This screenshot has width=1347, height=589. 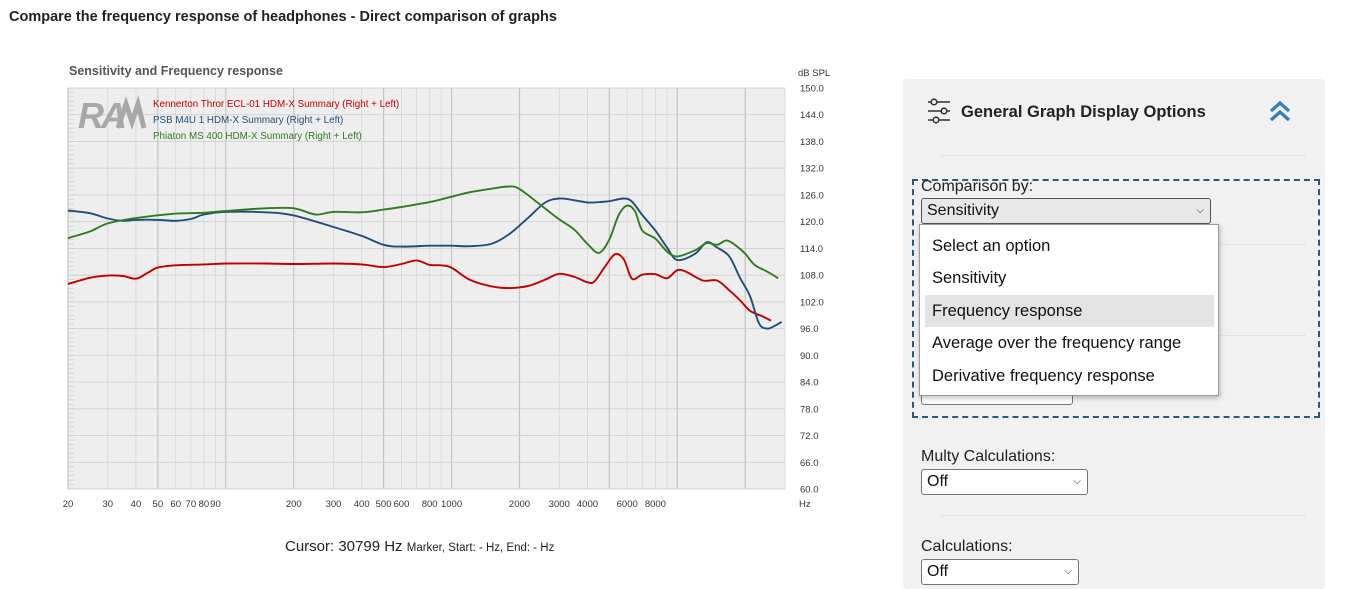 I want to click on x-tick-label: 60, so click(x=175, y=504).